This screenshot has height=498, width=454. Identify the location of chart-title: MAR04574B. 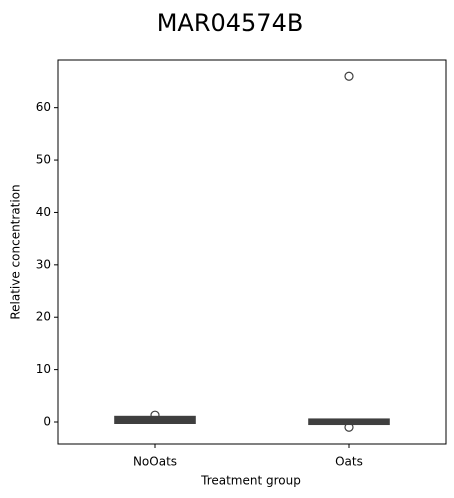
(230, 23).